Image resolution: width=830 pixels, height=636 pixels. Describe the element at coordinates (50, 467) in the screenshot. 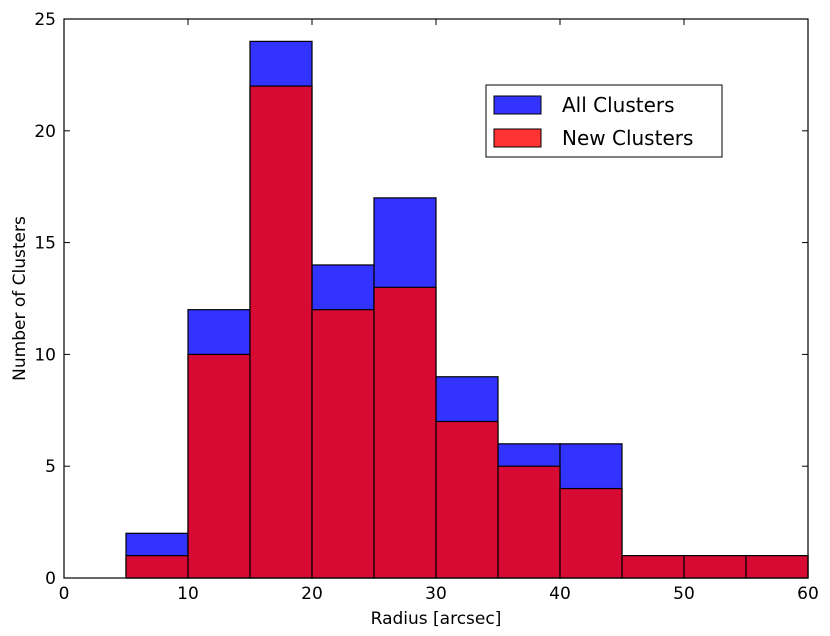

I see `y-tick-label: 5` at that location.